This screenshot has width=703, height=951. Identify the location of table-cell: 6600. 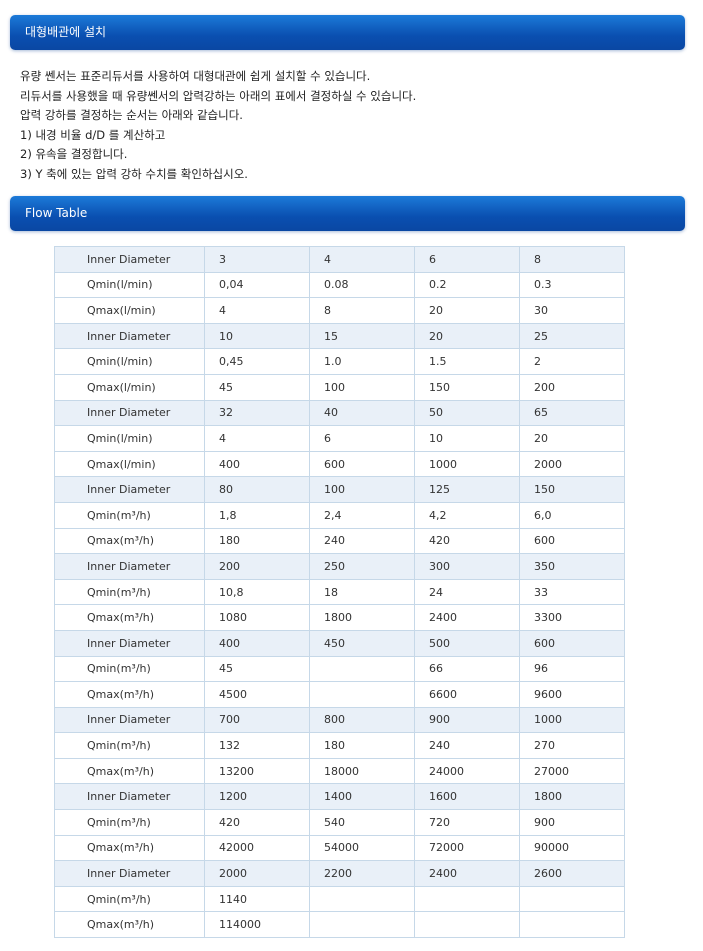
(467, 694).